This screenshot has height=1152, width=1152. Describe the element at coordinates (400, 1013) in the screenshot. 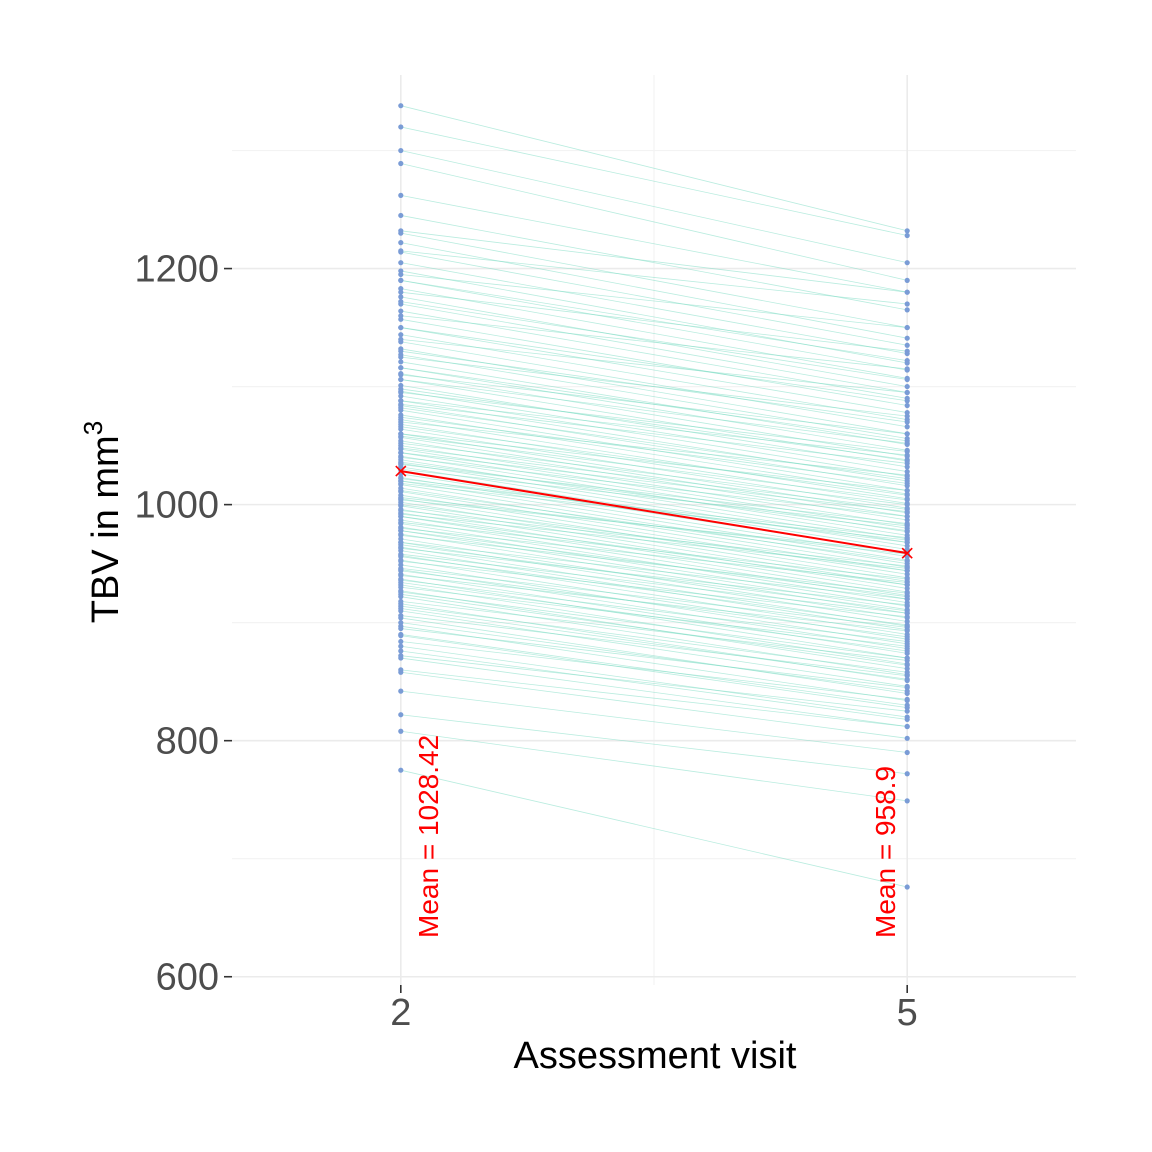

I see `x-tick-label: 2` at that location.